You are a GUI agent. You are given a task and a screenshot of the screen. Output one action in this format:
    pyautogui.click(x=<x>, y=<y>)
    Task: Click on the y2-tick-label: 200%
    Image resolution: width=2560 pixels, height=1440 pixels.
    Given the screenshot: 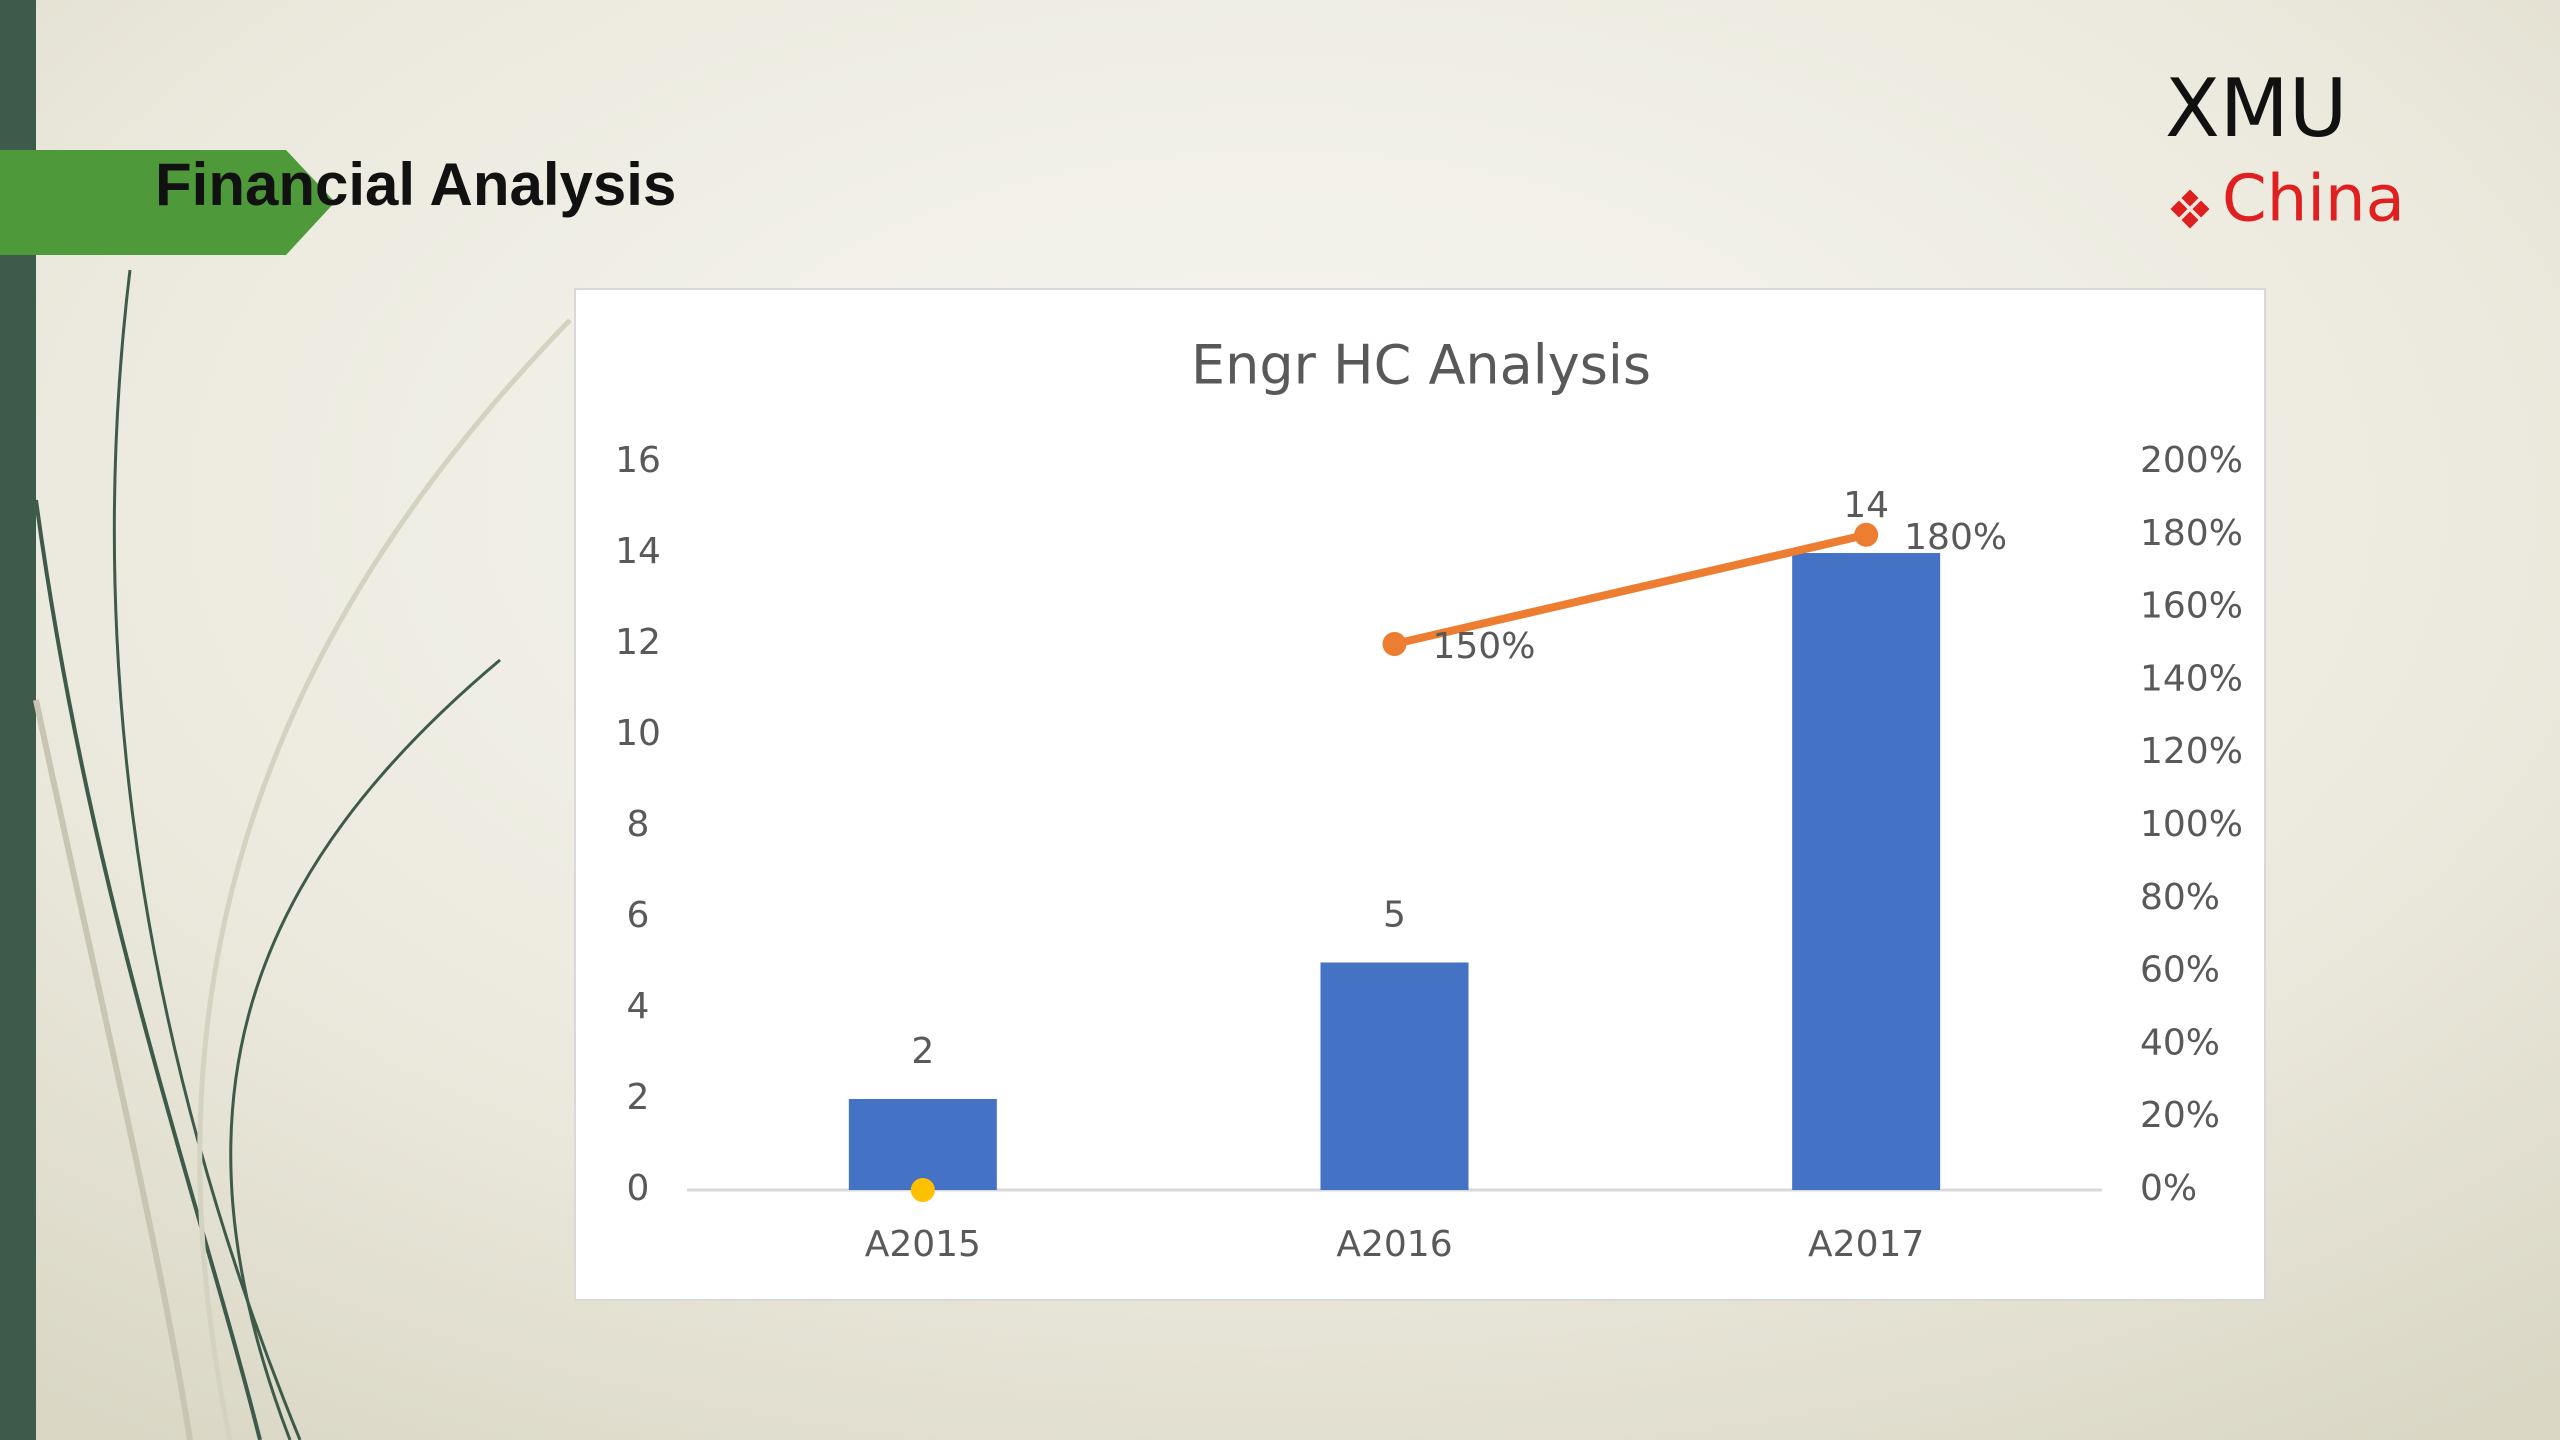 What is the action you would take?
    pyautogui.click(x=2191, y=460)
    